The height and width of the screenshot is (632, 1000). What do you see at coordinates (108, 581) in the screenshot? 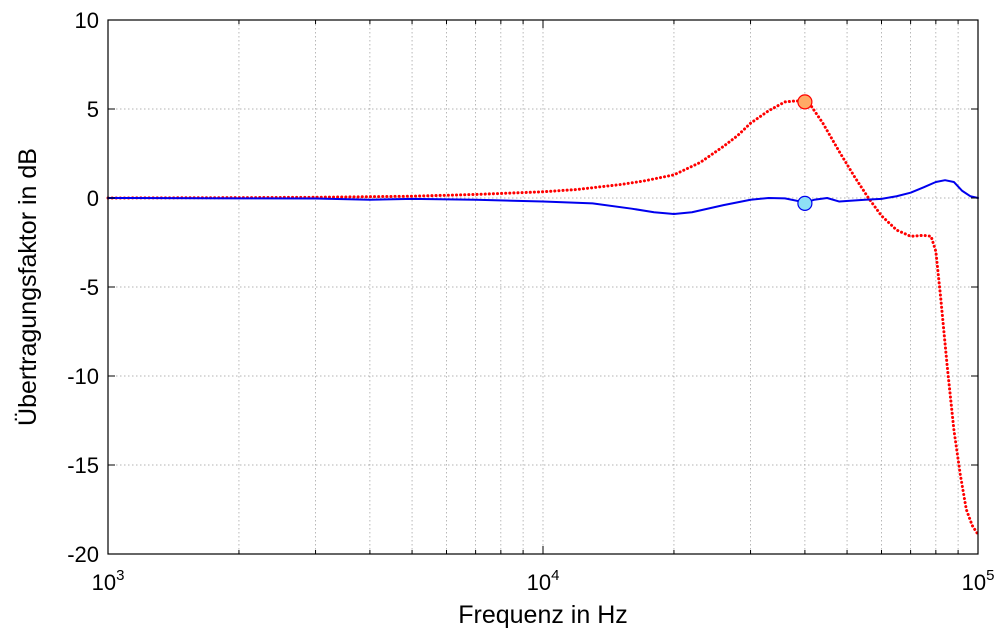
I see `x-tick-label: 10³` at bounding box center [108, 581].